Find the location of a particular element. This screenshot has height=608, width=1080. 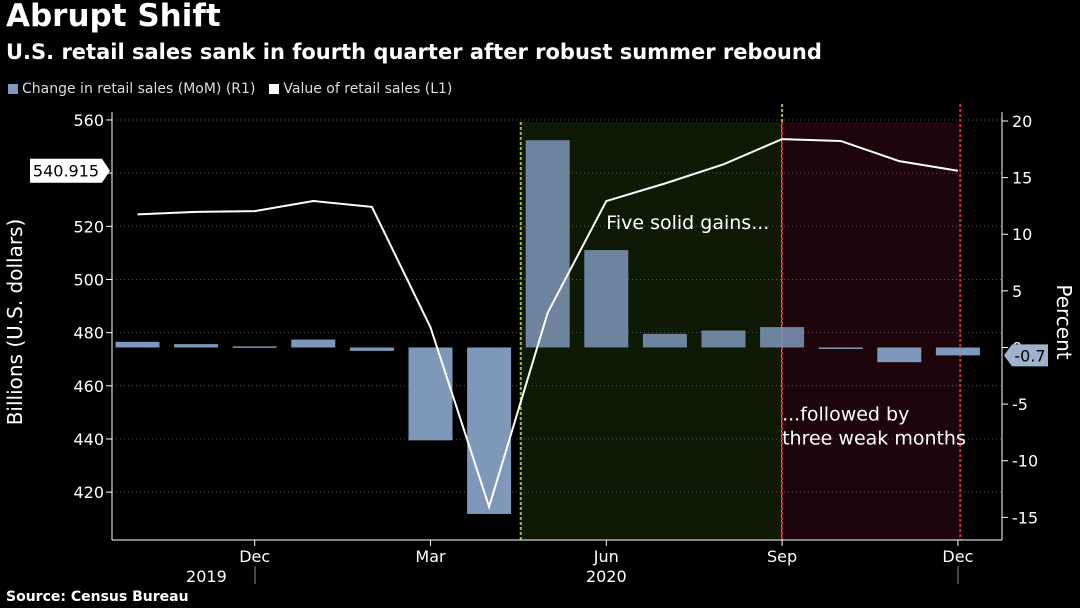

right-tick-label: 15 is located at coordinates (1022, 178).